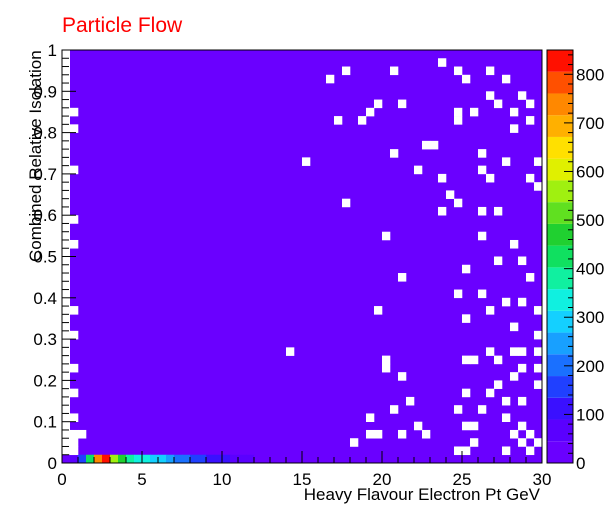  I want to click on colorbar-tick-label: 0, so click(580, 463).